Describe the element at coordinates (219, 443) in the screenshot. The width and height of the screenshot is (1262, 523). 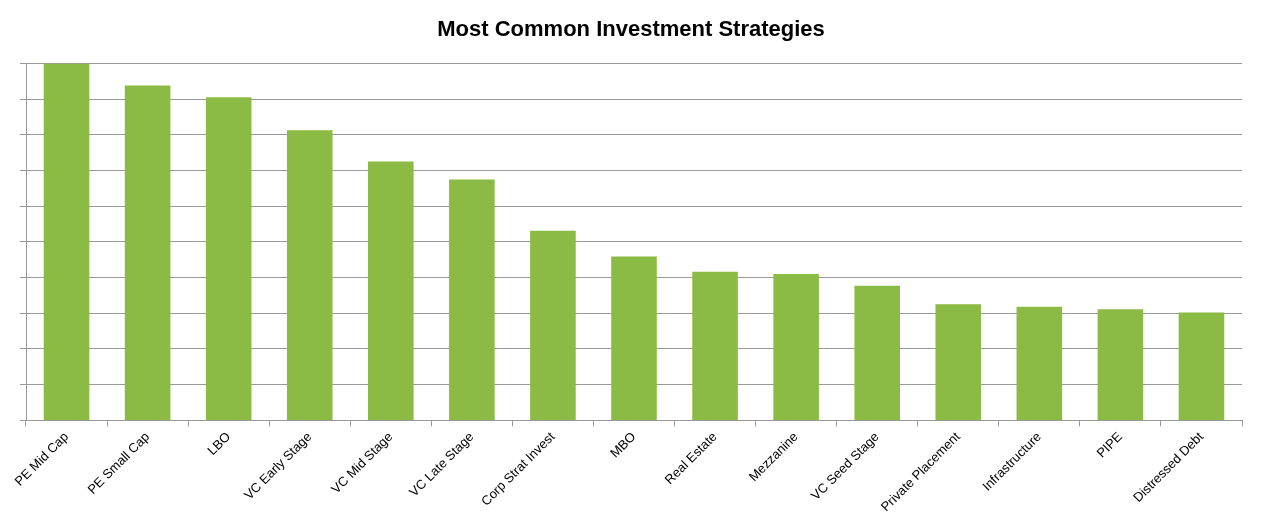
I see `x-tick-label: LBO` at that location.